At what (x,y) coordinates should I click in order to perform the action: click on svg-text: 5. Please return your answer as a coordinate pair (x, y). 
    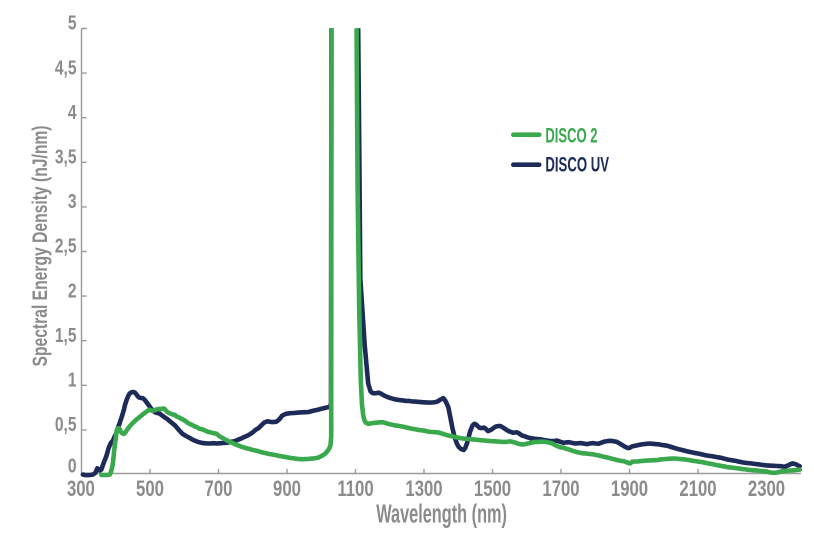
    Looking at the image, I should click on (72, 23).